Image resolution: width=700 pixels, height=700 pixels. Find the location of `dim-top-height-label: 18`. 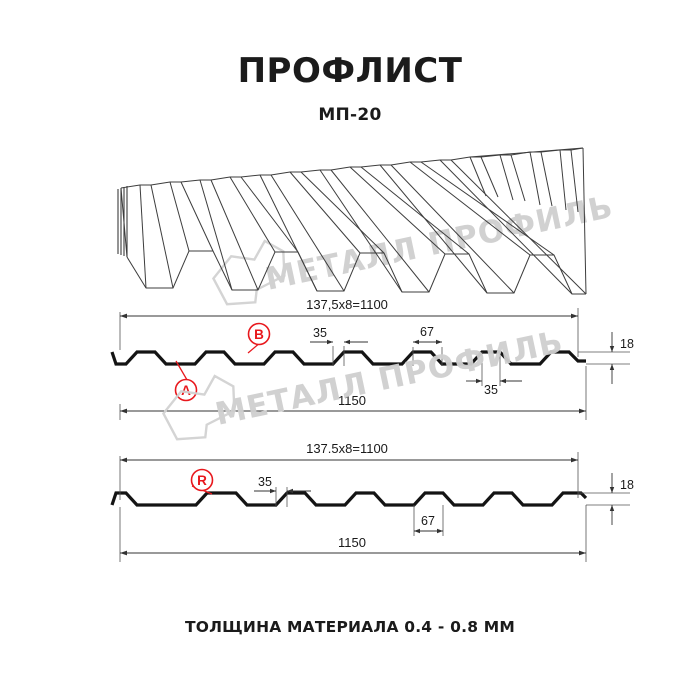

dim-top-height-label: 18 is located at coordinates (627, 344).